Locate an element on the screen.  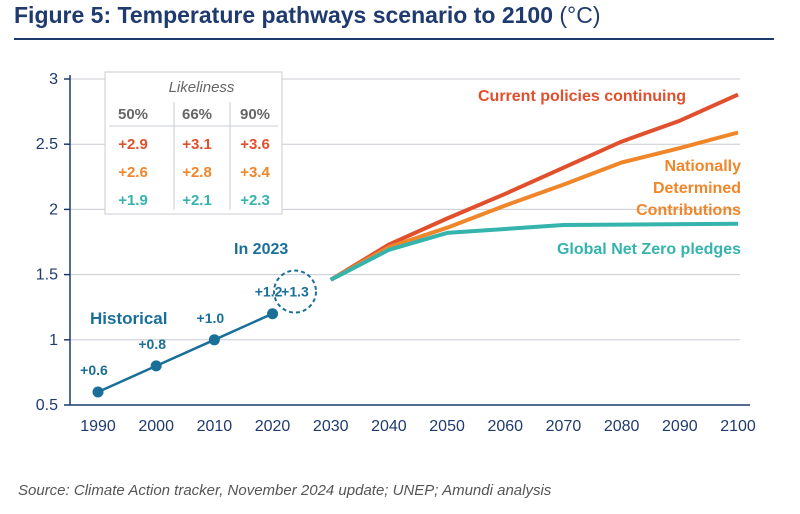
x-tick-label: 1990 is located at coordinates (98, 426).